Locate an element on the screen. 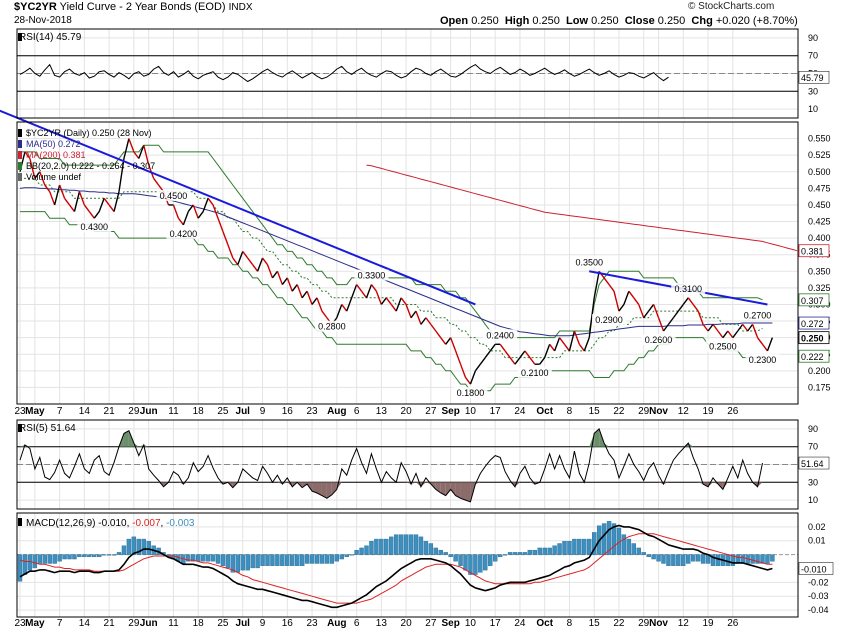  price-annotation: 0.4500 is located at coordinates (174, 196).